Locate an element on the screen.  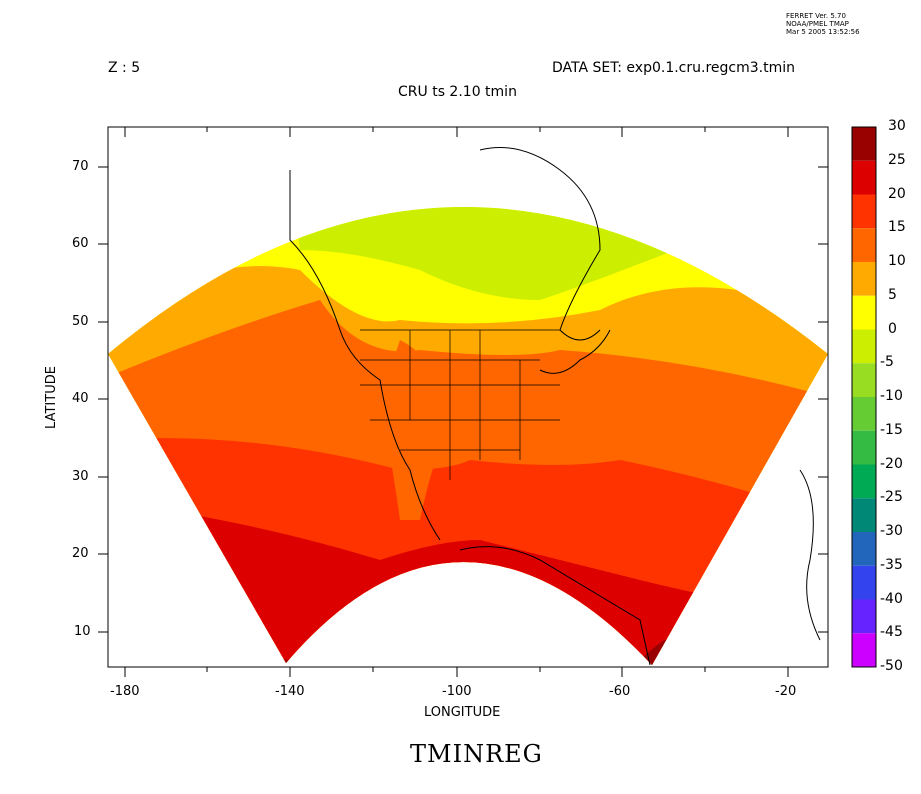
y-tick-label: 30 is located at coordinates (80, 476).